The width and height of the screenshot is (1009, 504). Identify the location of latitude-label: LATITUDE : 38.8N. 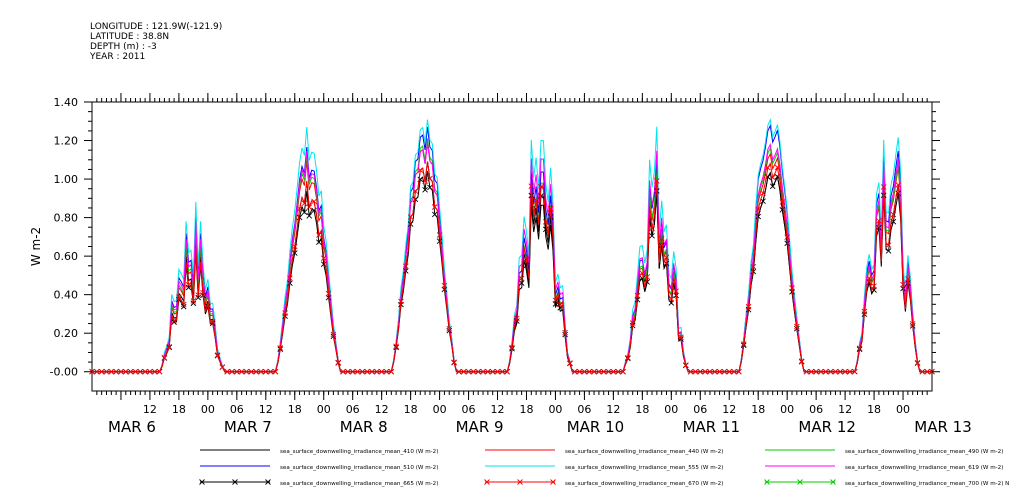
(130, 37).